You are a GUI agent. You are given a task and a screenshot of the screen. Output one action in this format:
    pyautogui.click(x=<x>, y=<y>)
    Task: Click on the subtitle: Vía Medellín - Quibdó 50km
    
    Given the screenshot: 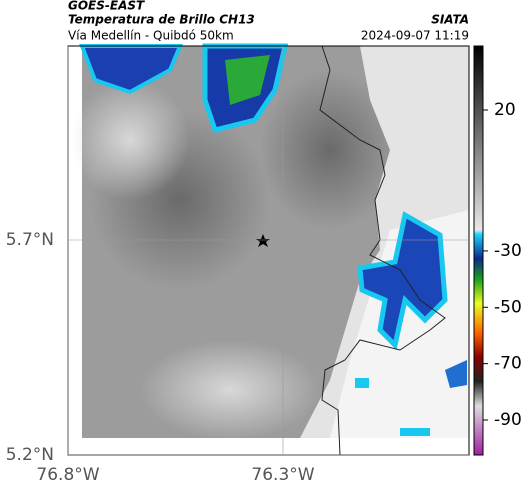 What is the action you would take?
    pyautogui.click(x=151, y=36)
    